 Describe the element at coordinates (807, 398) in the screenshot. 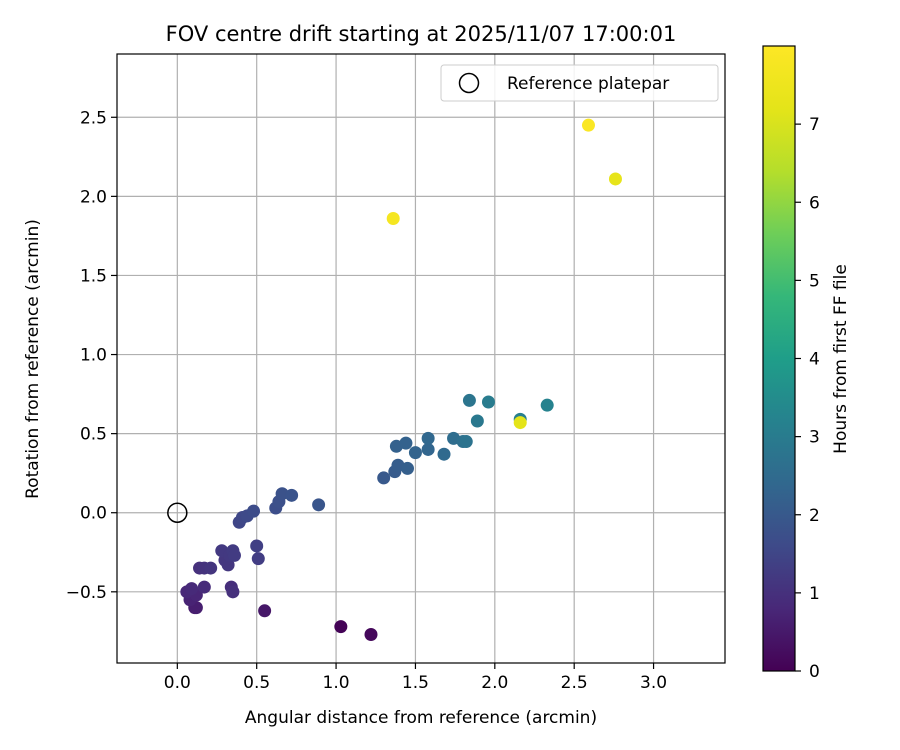

I see `colorbar-ticks: 0 1 2 3 4 5 6 7` at that location.